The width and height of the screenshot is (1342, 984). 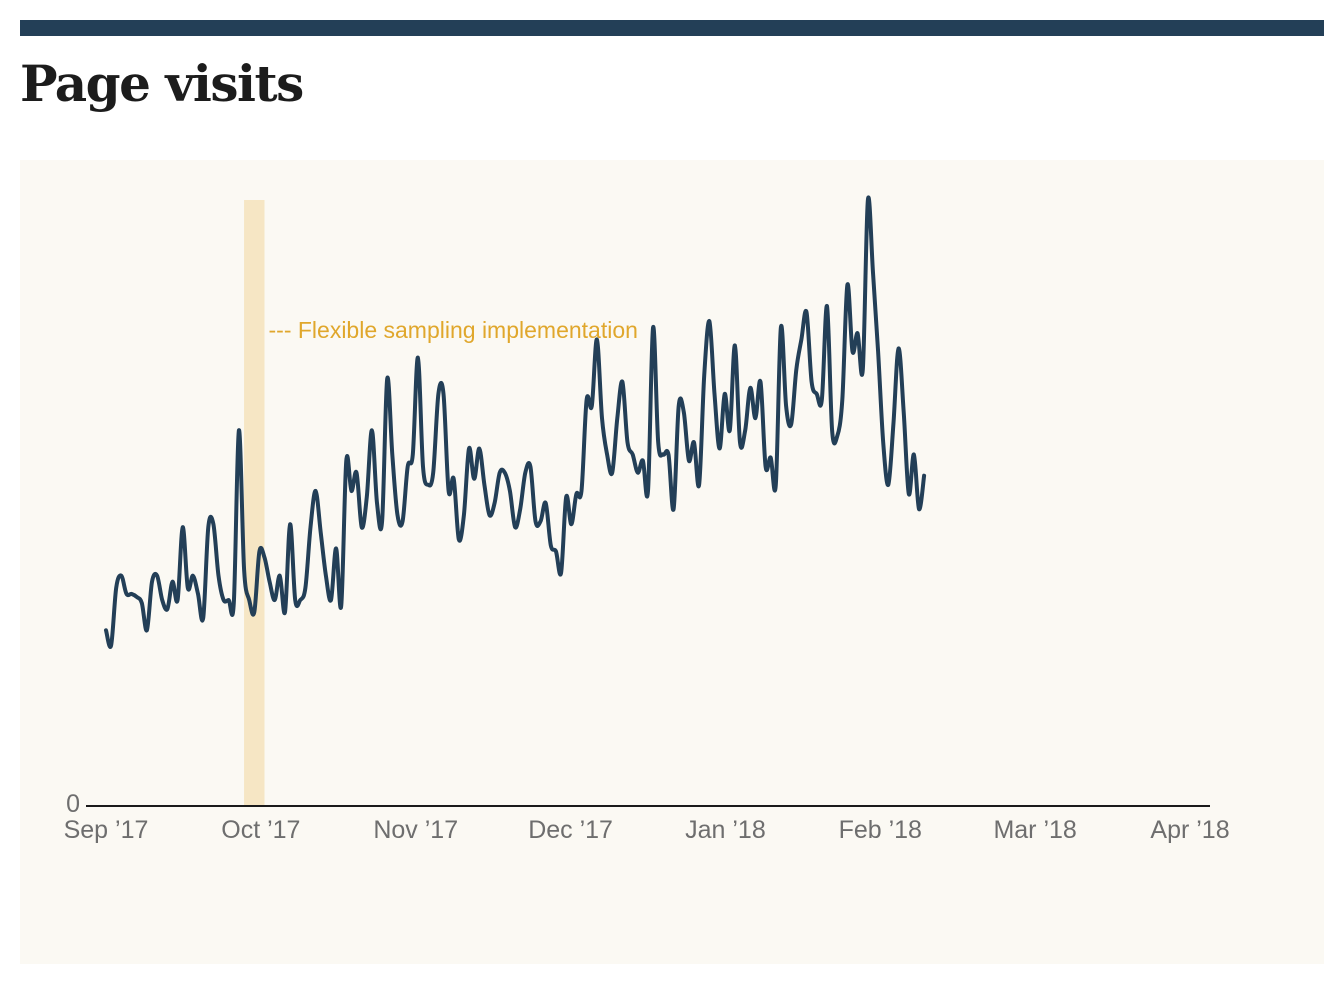 What do you see at coordinates (162, 83) in the screenshot?
I see `page-title: Page visits` at bounding box center [162, 83].